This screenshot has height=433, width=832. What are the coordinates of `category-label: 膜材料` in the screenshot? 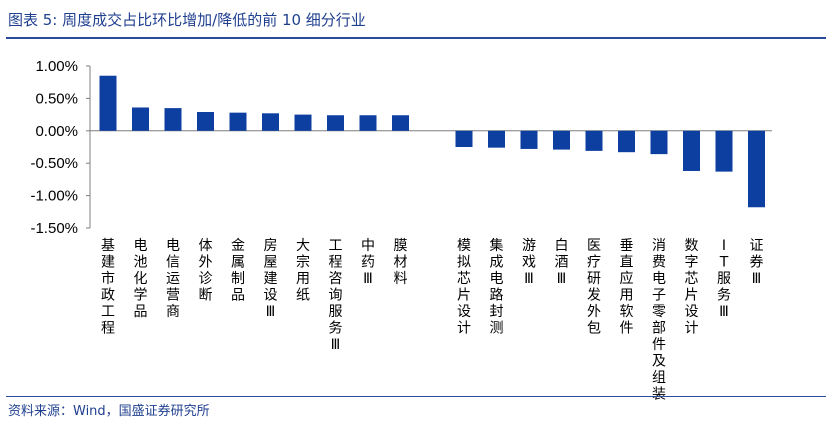 It's located at (401, 262).